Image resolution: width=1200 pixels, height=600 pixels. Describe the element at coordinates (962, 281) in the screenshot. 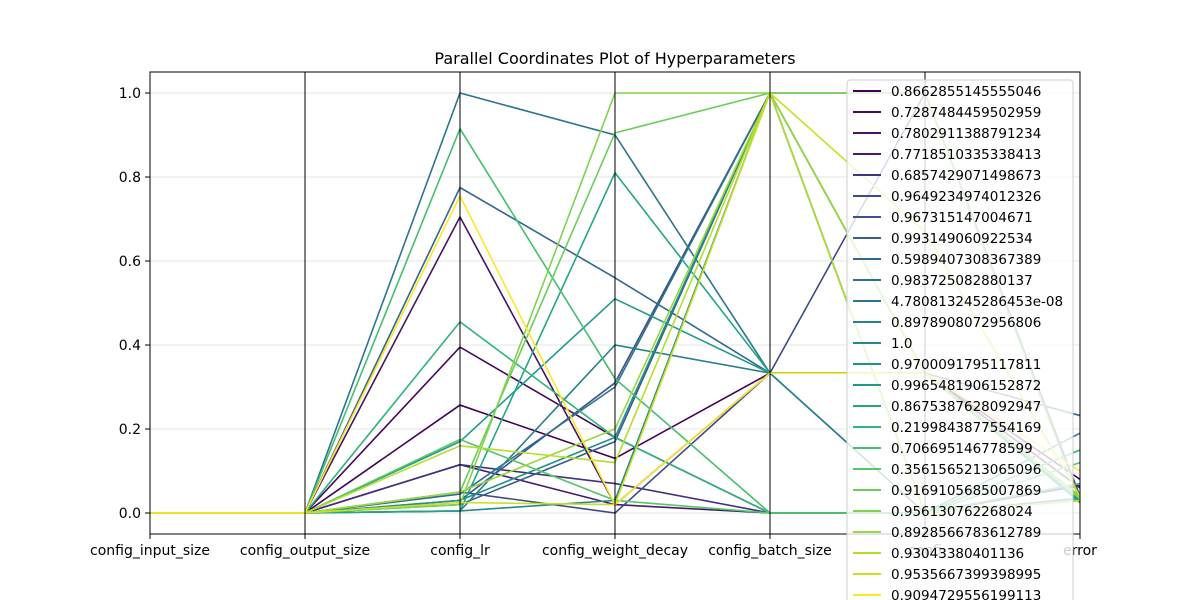

I see `legend-label: 0.983725082880137` at that location.